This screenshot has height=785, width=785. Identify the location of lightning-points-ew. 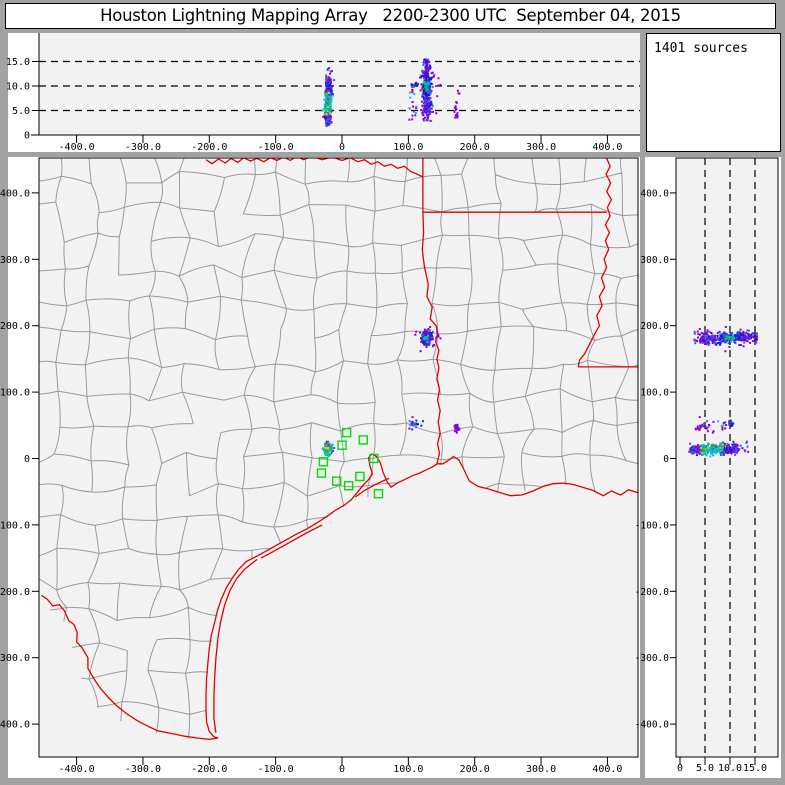
(391, 93).